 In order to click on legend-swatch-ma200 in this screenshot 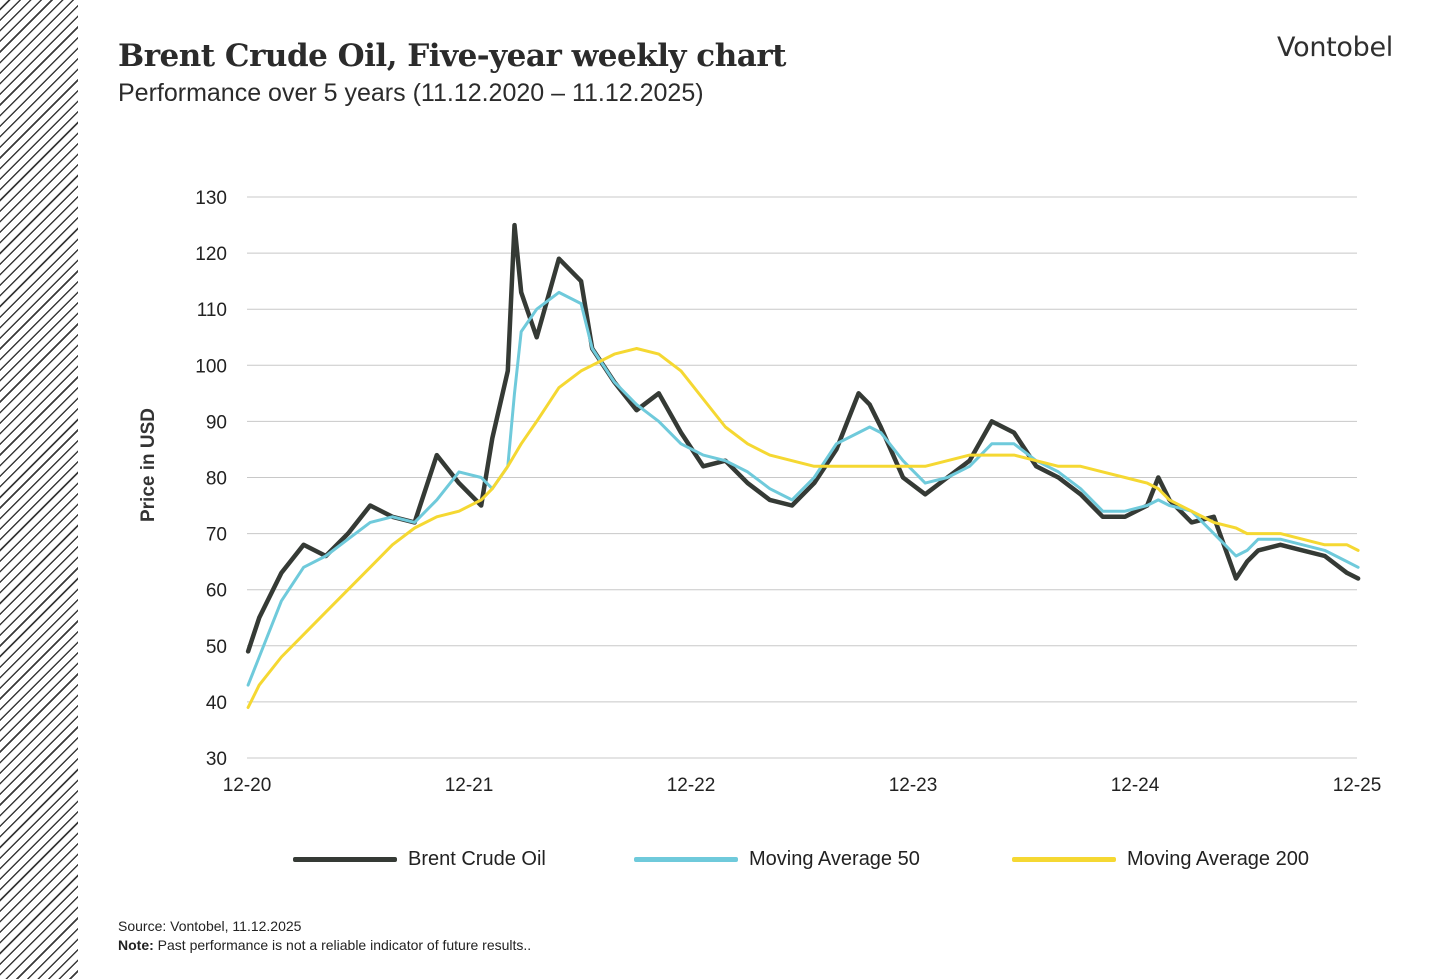, I will do `click(1064, 859)`.